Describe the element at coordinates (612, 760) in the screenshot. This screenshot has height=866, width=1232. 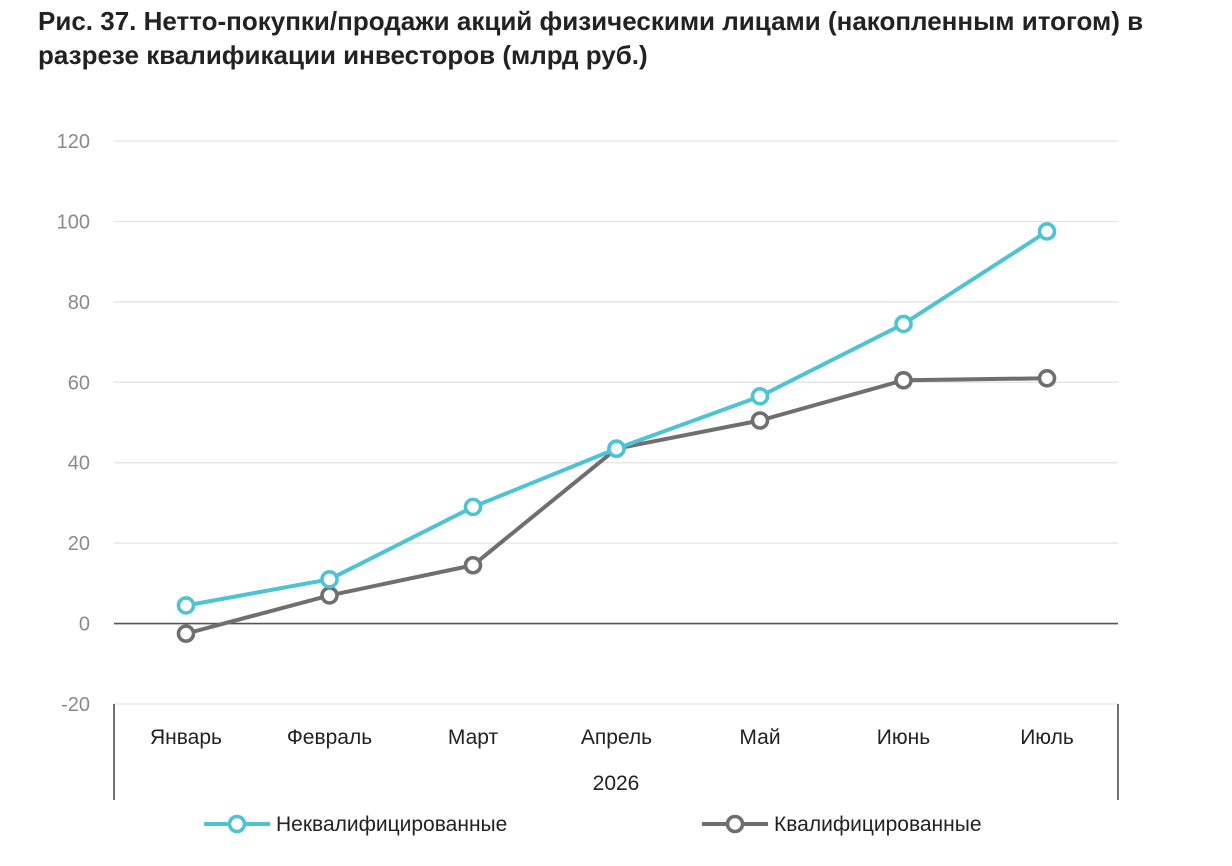
I see `x-axis-categories: Январь Февраль Март Апрель Май Июнь Июль 2026` at that location.